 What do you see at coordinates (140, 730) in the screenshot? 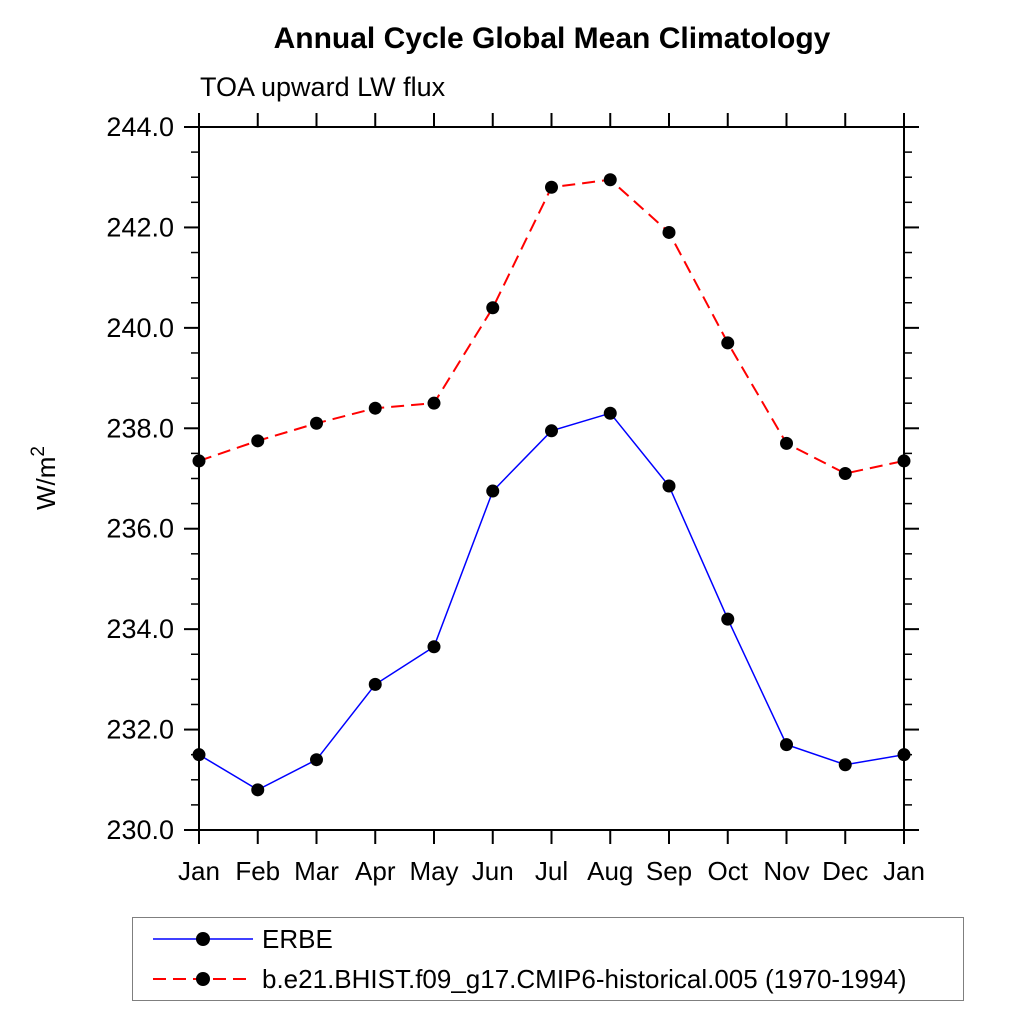
I see `y-axis-tick-label: 232.0` at bounding box center [140, 730].